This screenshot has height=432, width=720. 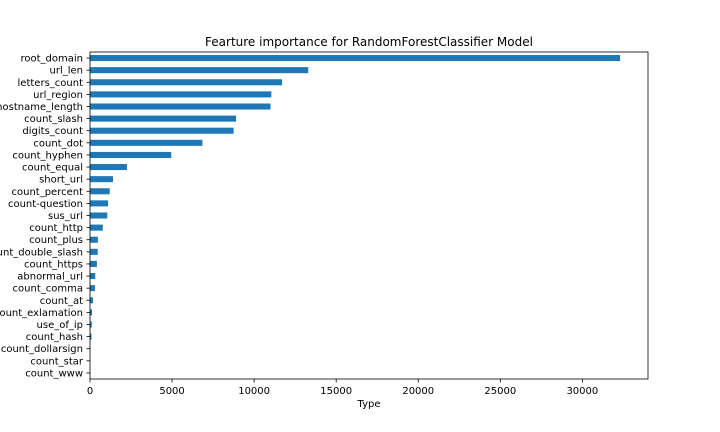 What do you see at coordinates (163, 118) in the screenshot?
I see `bar-count_slash` at bounding box center [163, 118].